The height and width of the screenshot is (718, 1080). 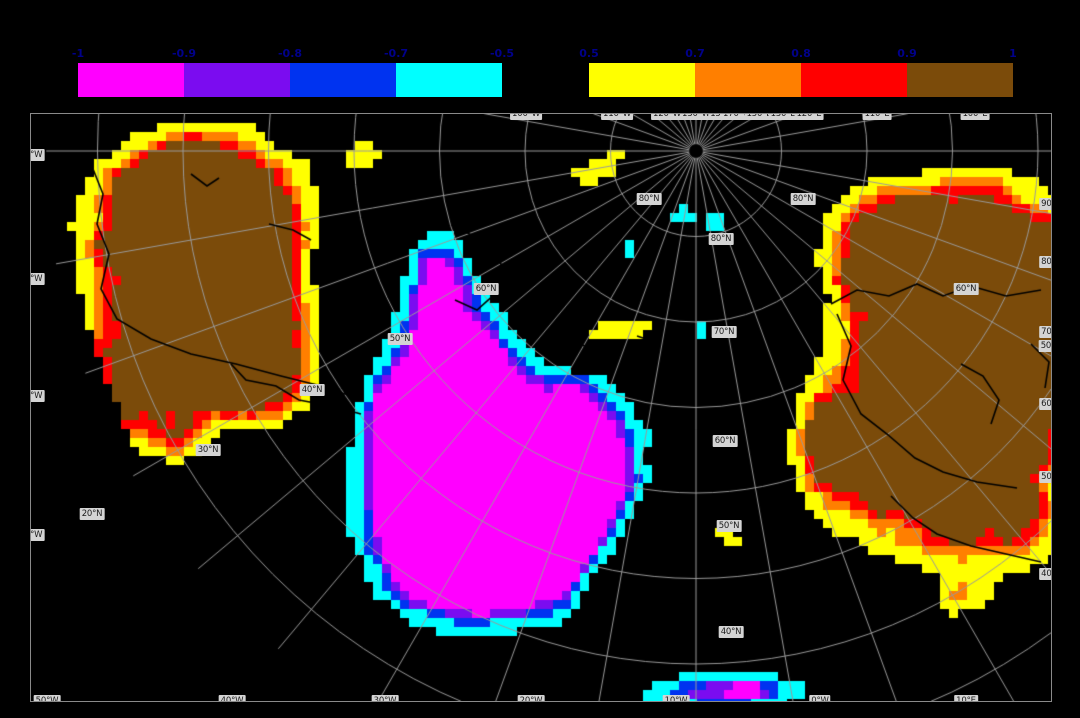 What do you see at coordinates (1045, 574) in the screenshot?
I see `meridian-label-right: 40°E` at bounding box center [1045, 574].